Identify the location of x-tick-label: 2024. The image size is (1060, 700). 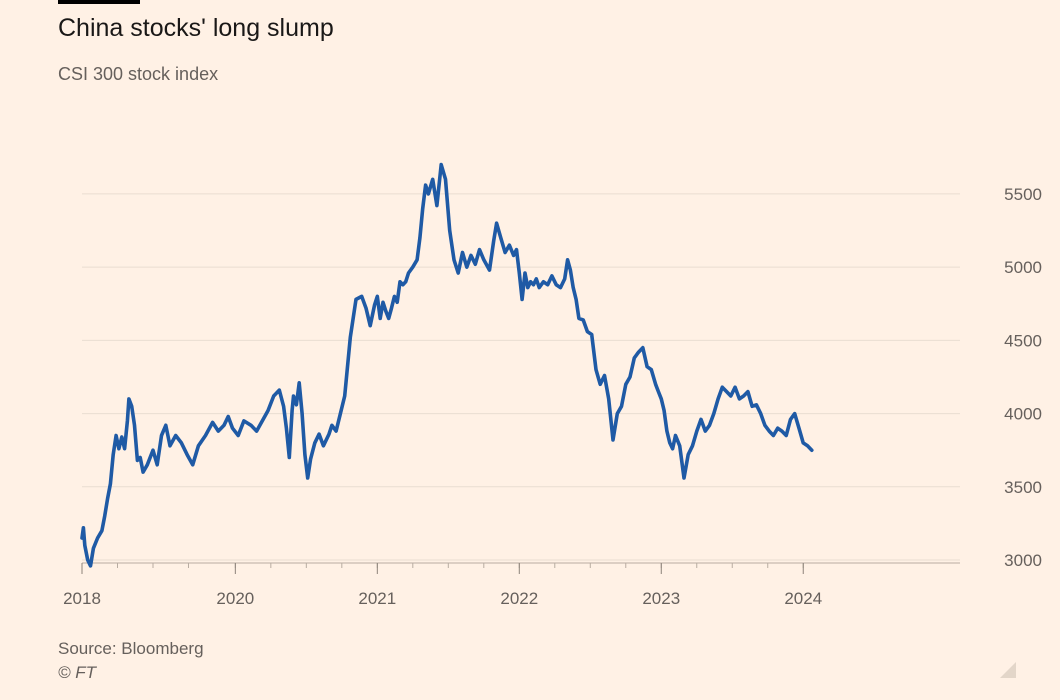
(803, 598).